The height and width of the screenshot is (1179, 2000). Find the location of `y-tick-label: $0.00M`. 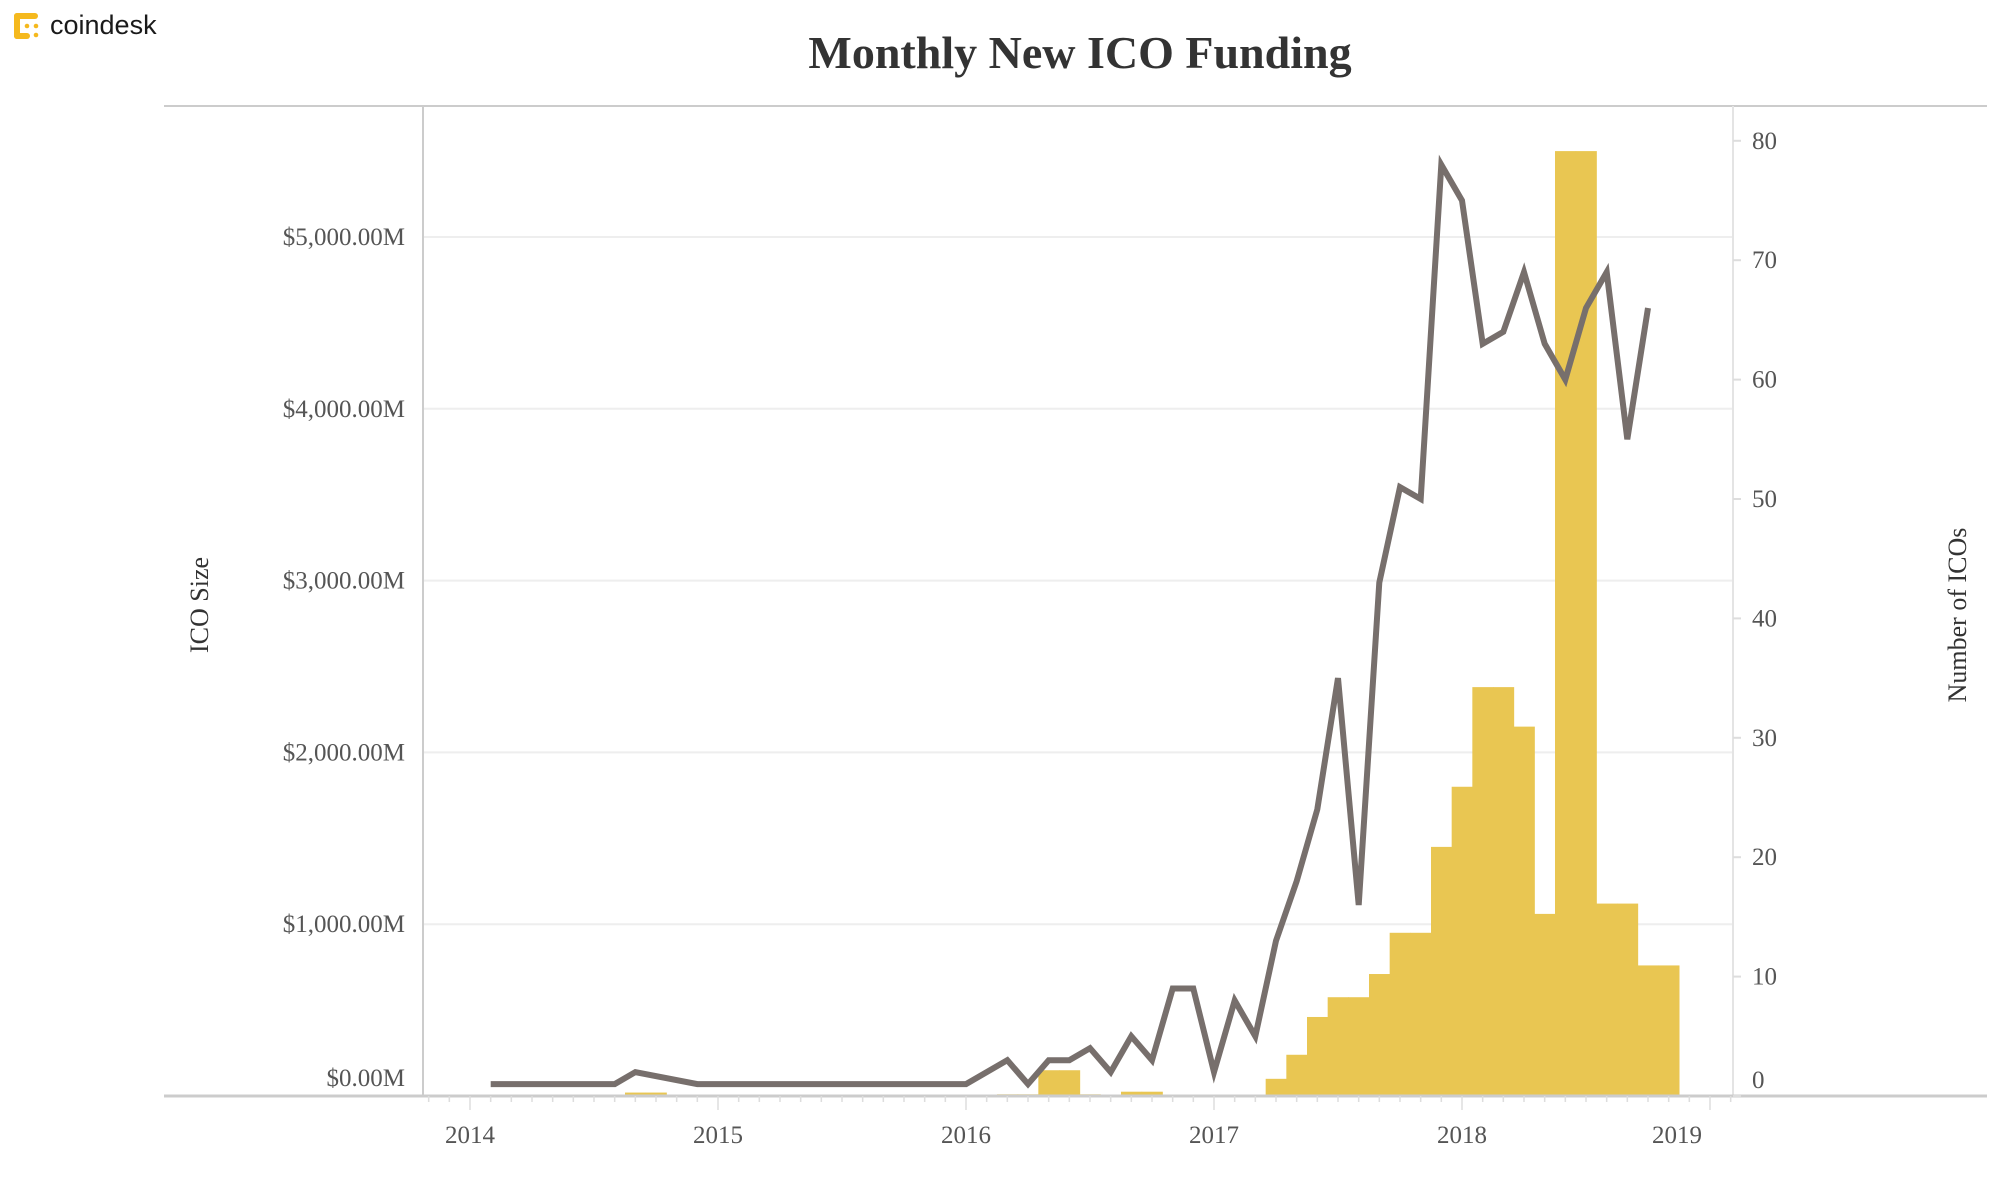

y-tick-label: $0.00M is located at coordinates (366, 1078).